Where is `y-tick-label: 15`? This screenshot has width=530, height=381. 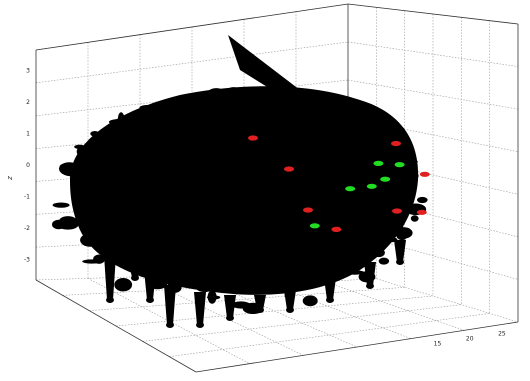 y-tick-label: 15 is located at coordinates (438, 344).